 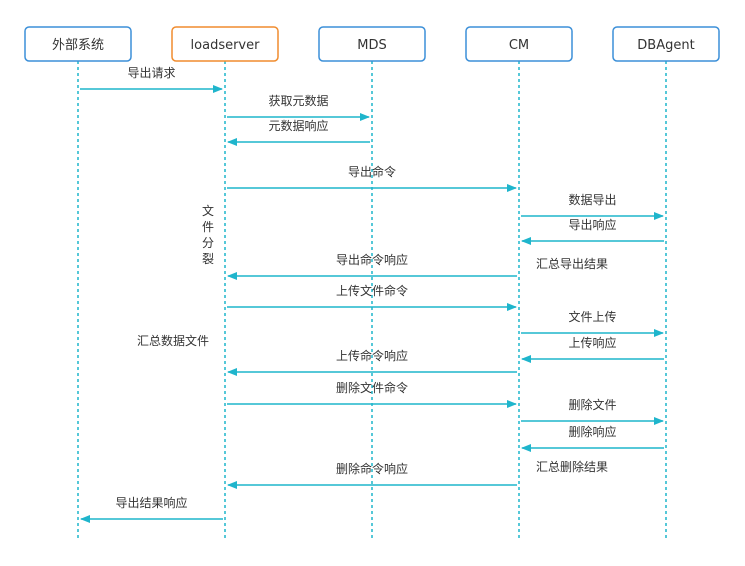 I want to click on message-arrow: 上传文件命令, so click(x=372, y=297).